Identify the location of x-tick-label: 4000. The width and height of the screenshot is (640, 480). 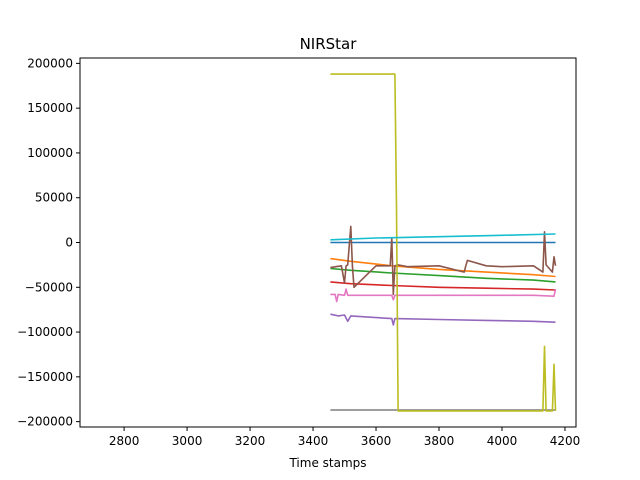
(502, 441).